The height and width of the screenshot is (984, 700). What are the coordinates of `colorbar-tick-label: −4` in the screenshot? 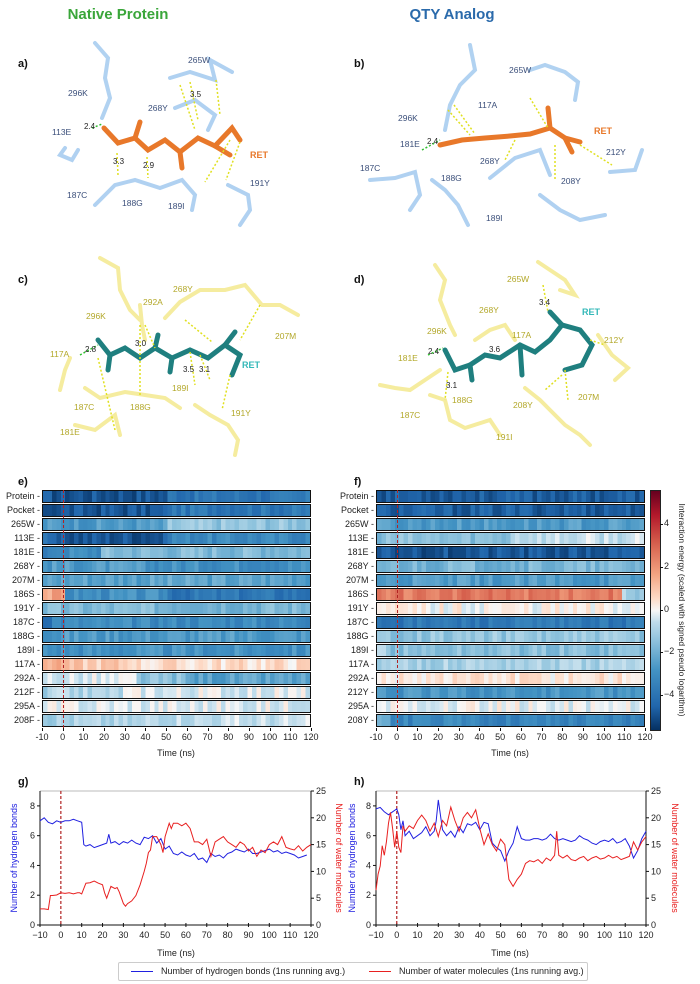 It's located at (669, 693).